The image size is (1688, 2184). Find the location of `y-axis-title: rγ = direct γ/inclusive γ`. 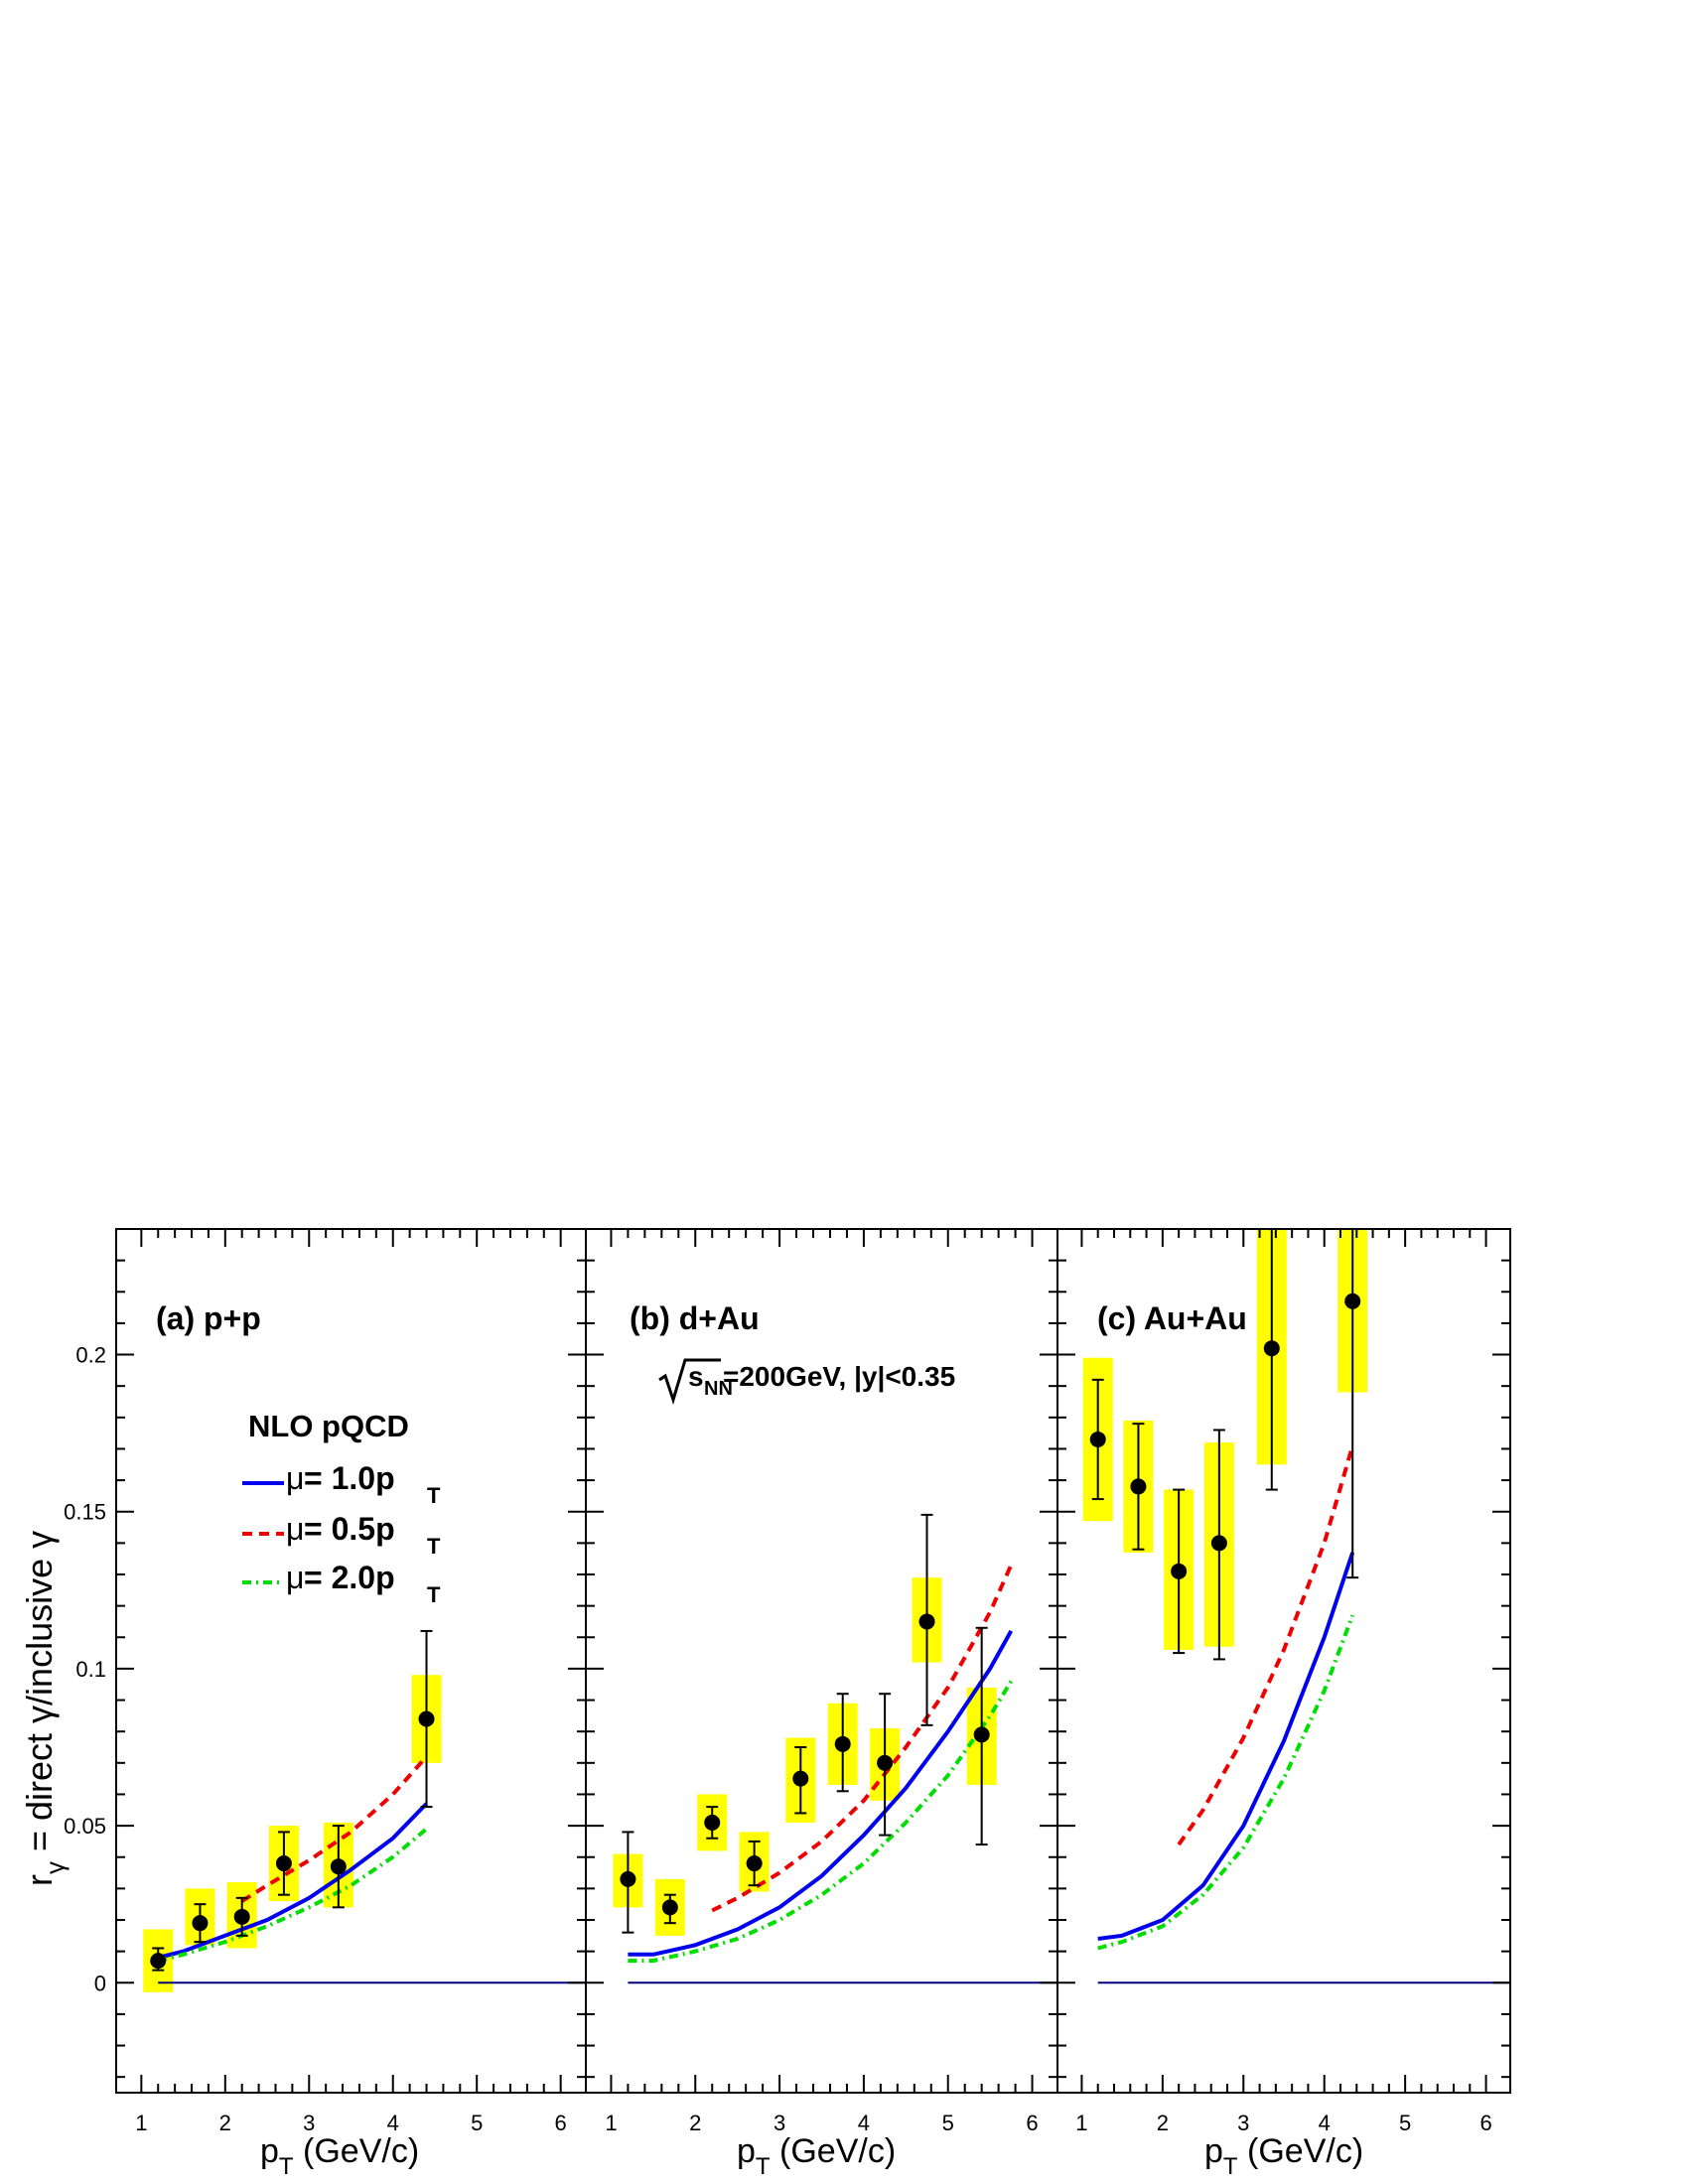

y-axis-title: rγ = direct γ/inclusive γ is located at coordinates (44, 1708).